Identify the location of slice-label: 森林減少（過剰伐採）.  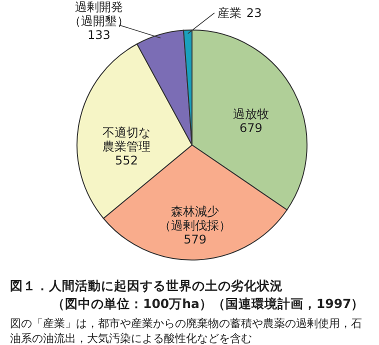
(195, 218).